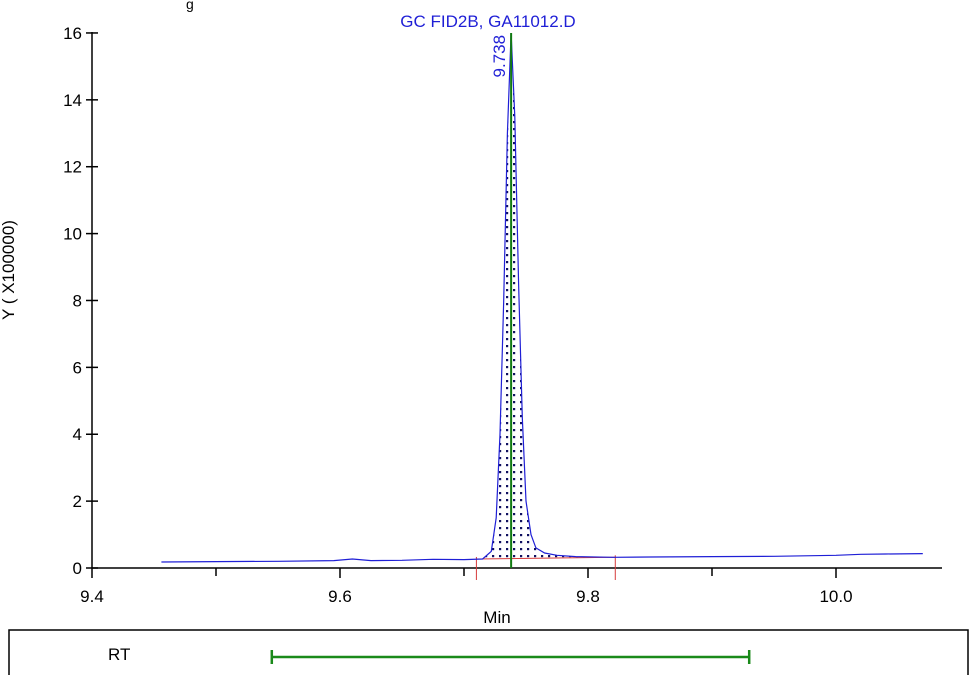  I want to click on integration-baseline, so click(546, 558).